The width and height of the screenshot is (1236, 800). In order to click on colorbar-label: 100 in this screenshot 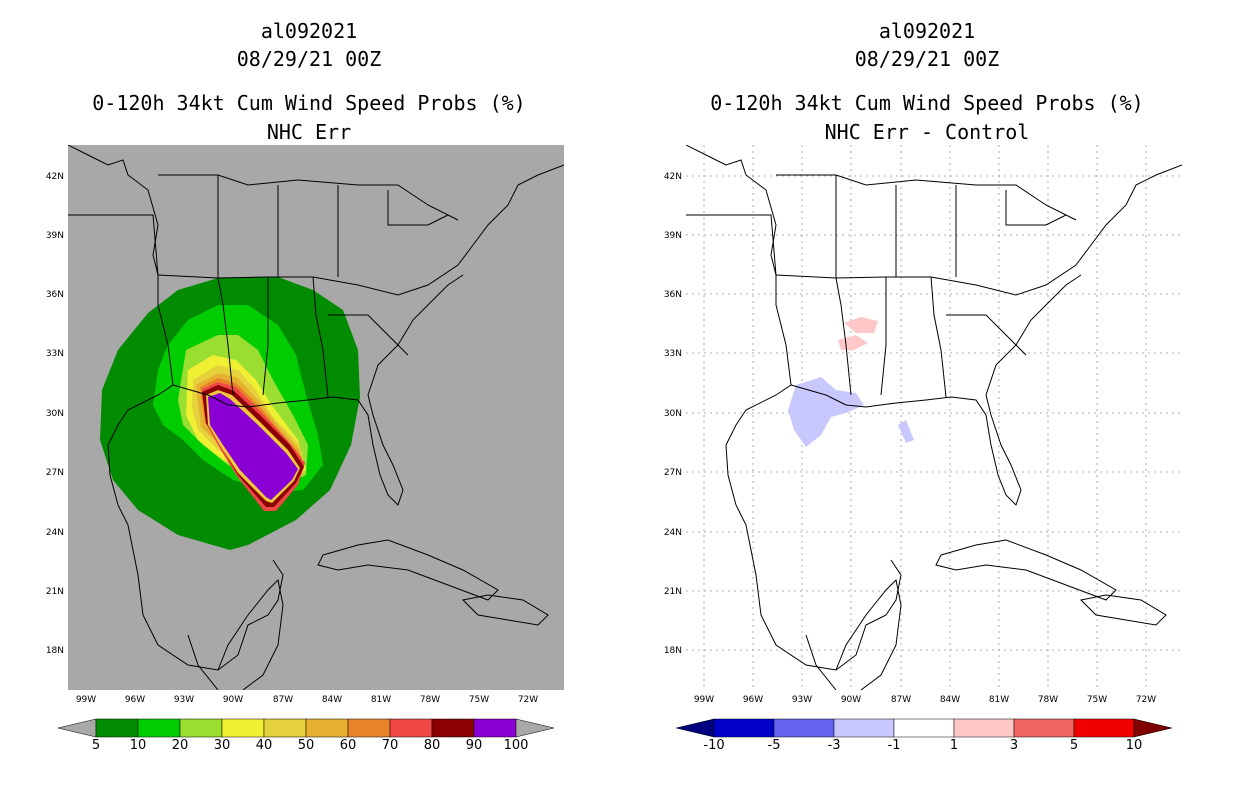, I will do `click(516, 745)`.